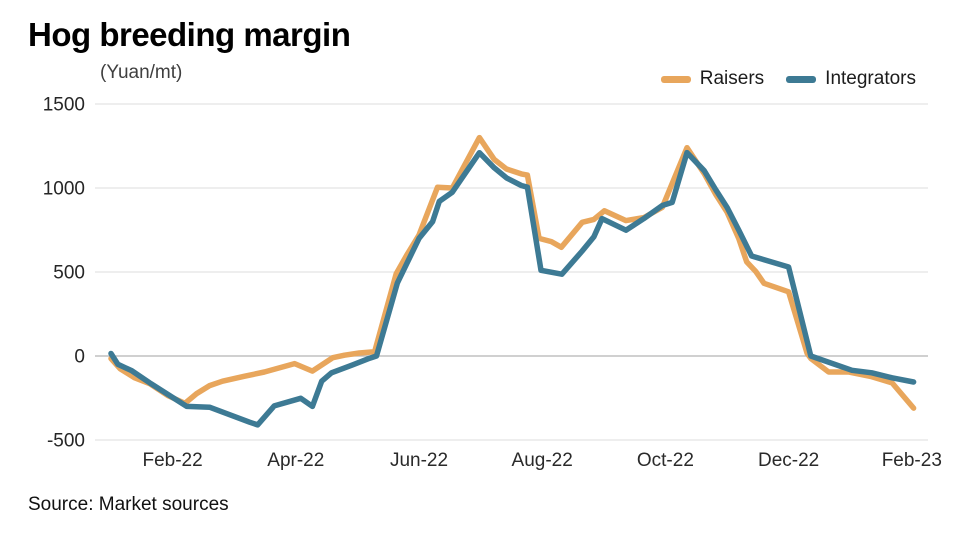 The width and height of the screenshot is (980, 536). What do you see at coordinates (172, 460) in the screenshot?
I see `x-tick-label: Feb-22` at bounding box center [172, 460].